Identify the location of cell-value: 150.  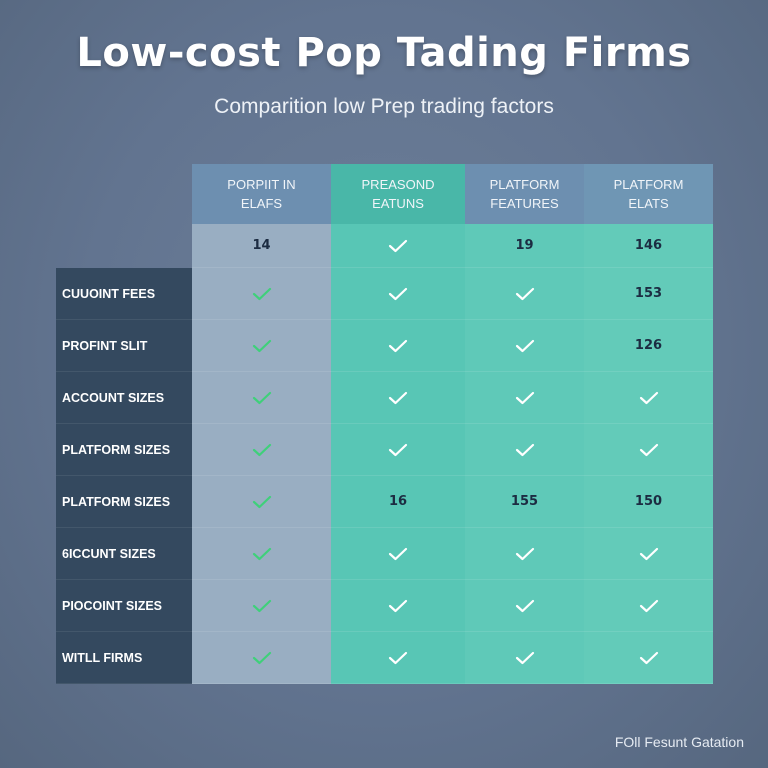
(648, 501).